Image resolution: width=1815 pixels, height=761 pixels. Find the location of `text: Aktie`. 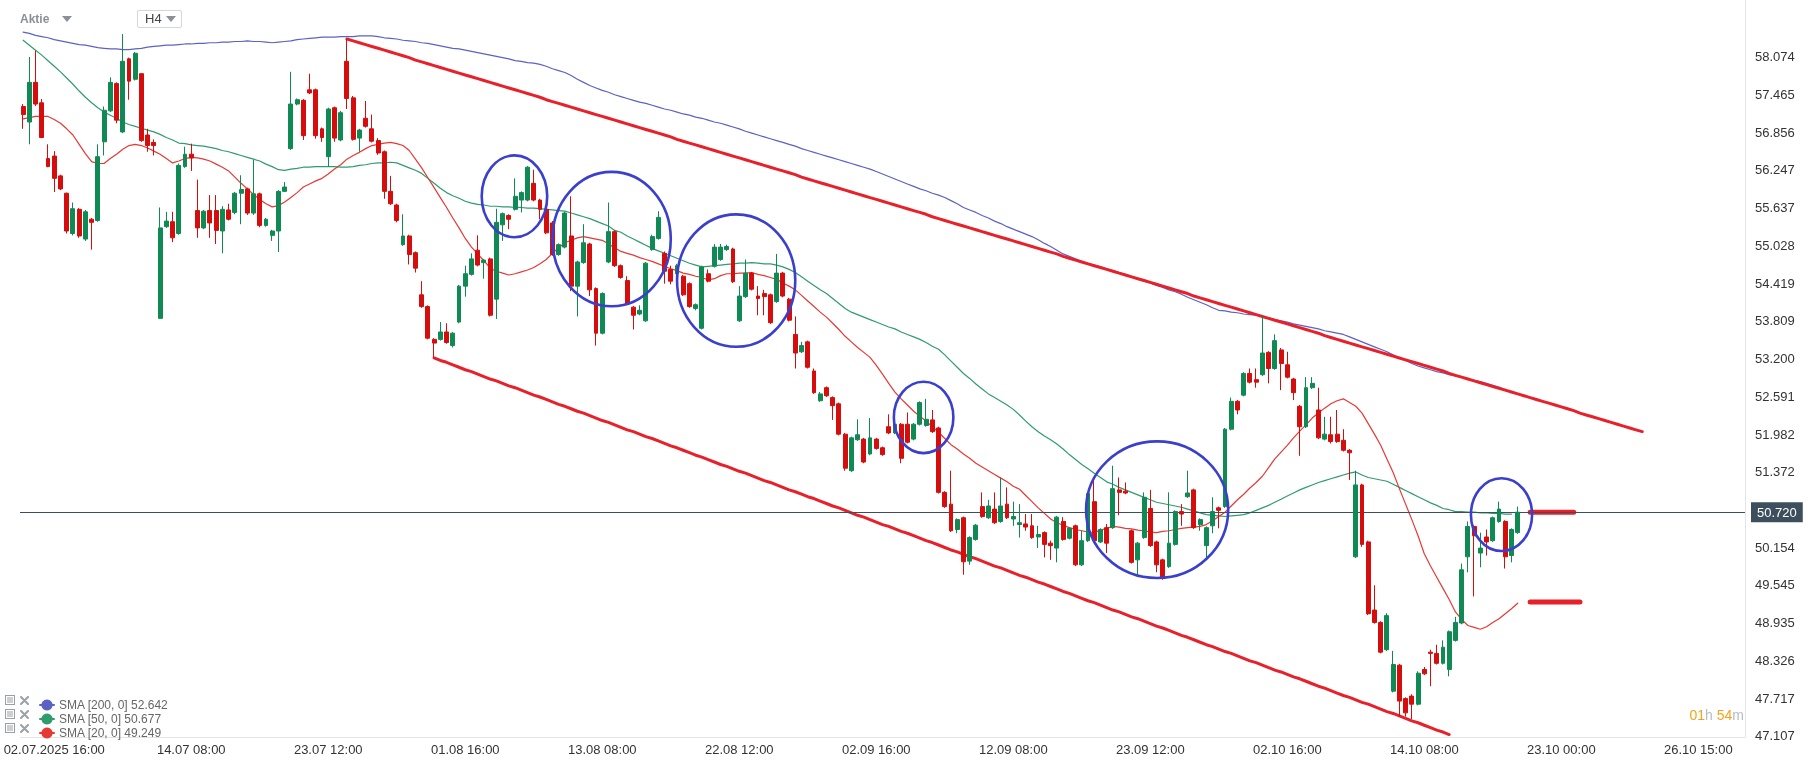

text: Aktie is located at coordinates (35, 19).